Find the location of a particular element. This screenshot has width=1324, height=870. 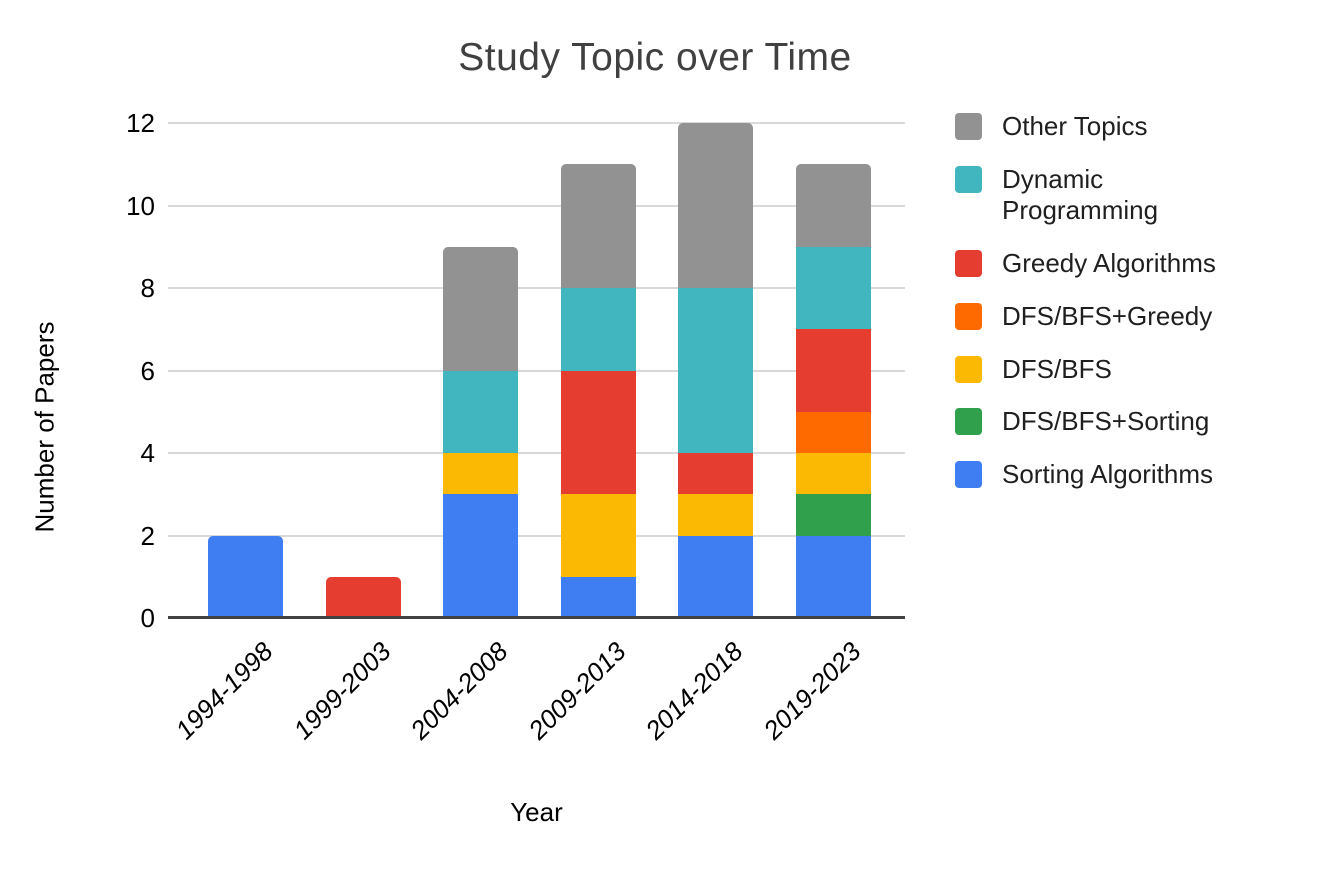

legend-label: DFS/BFS+Sorting is located at coordinates (1106, 421).